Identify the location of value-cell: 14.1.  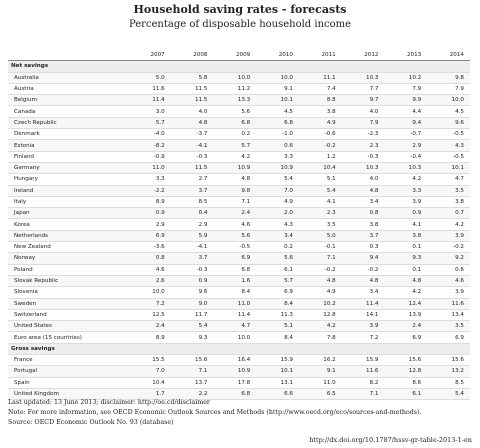
(363, 315).